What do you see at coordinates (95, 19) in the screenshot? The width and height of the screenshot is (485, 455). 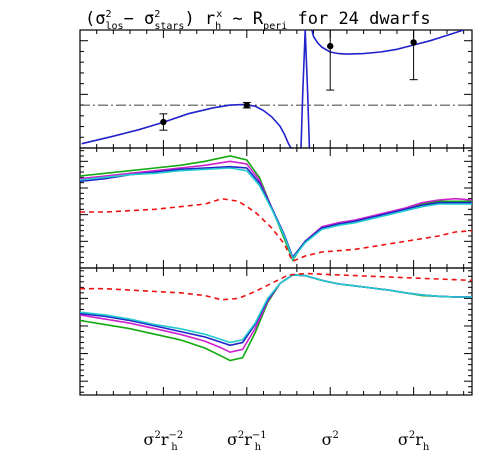 I see `title-lead: (σ` at bounding box center [95, 19].